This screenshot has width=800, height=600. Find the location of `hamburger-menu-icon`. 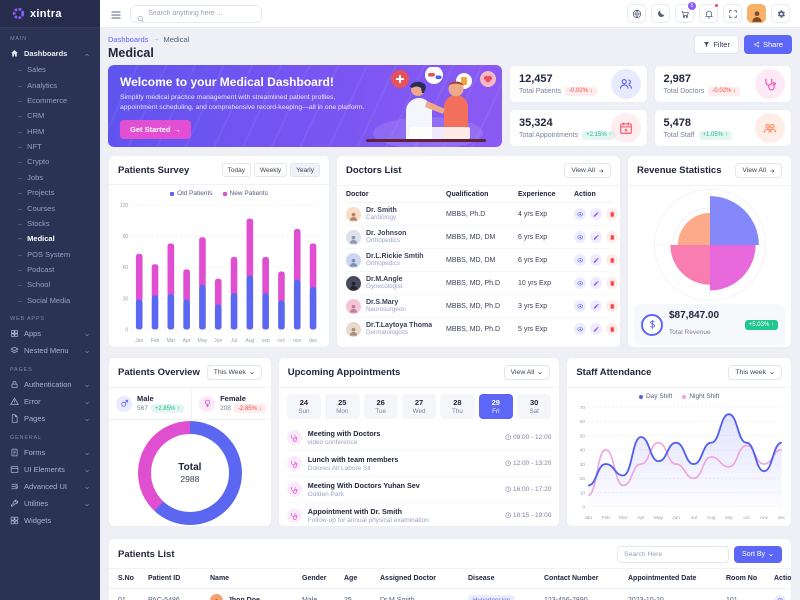

hamburger-menu-icon is located at coordinates (116, 14).